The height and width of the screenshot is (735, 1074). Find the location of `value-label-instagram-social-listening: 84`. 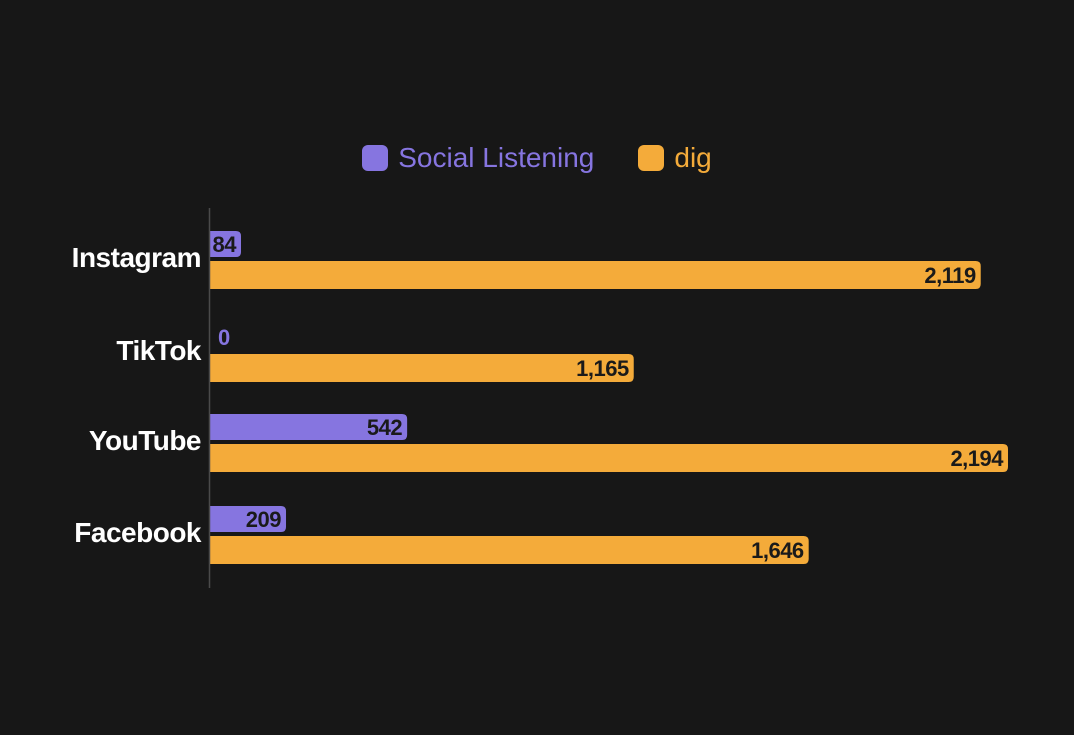

value-label-instagram-social-listening: 84 is located at coordinates (225, 244).